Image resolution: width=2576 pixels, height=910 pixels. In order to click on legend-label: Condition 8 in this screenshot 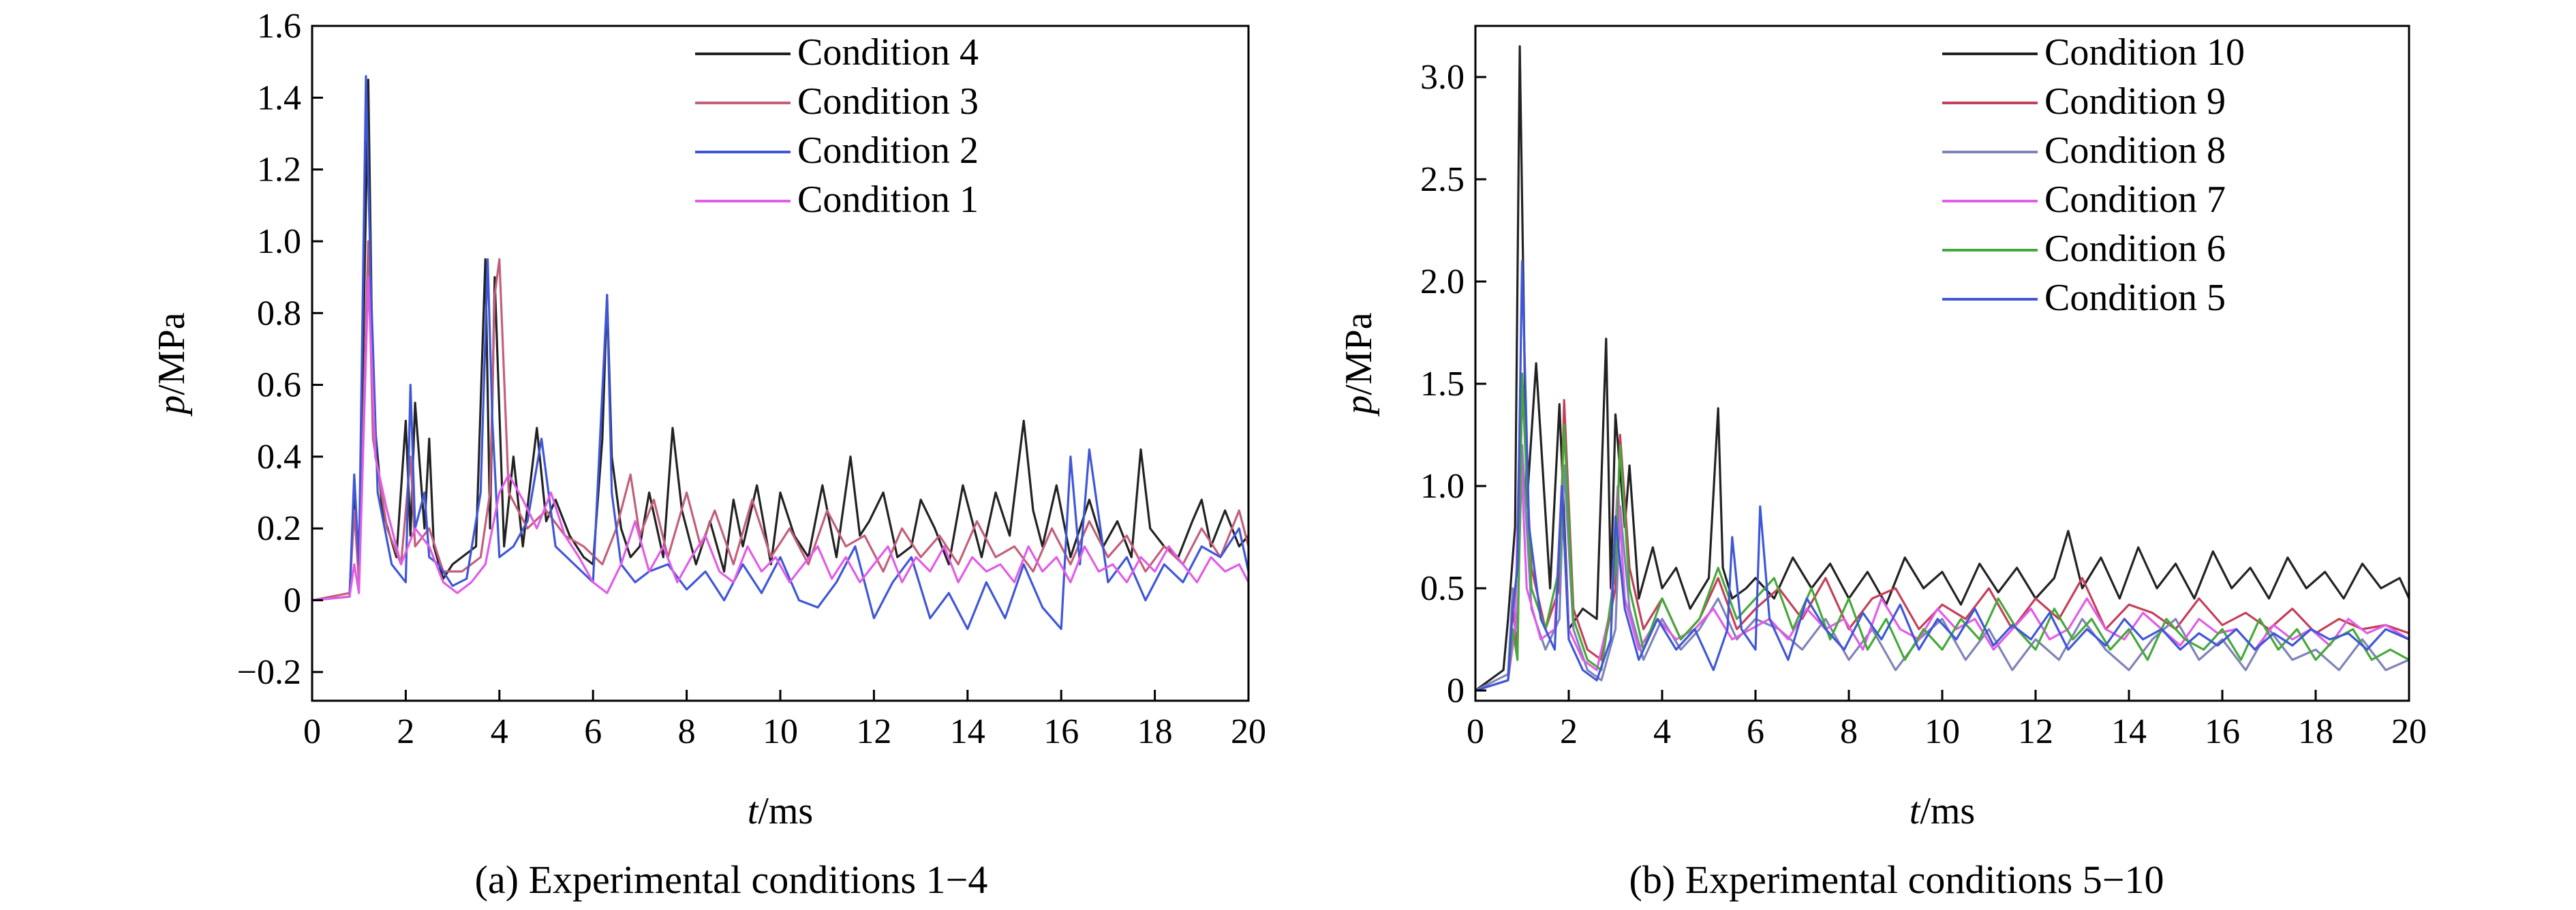, I will do `click(2135, 151)`.